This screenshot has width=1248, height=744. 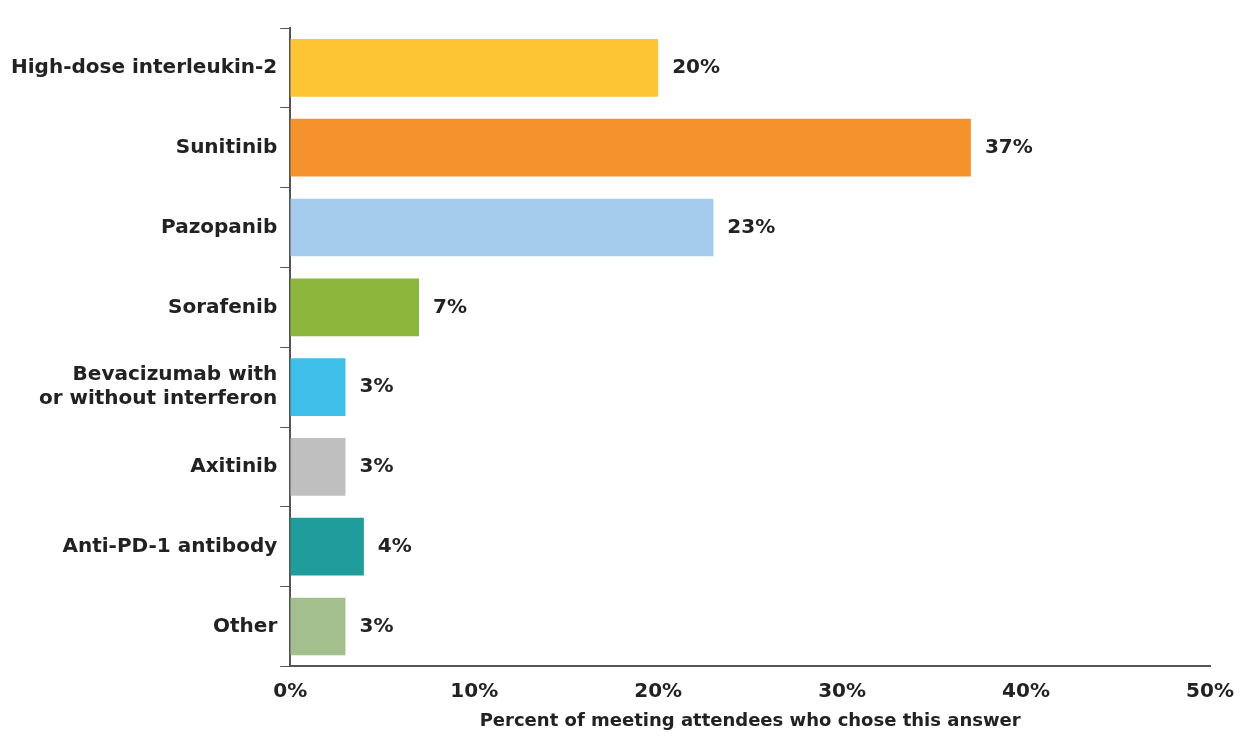 I want to click on x-tick-label: 50%, so click(x=1210, y=689).